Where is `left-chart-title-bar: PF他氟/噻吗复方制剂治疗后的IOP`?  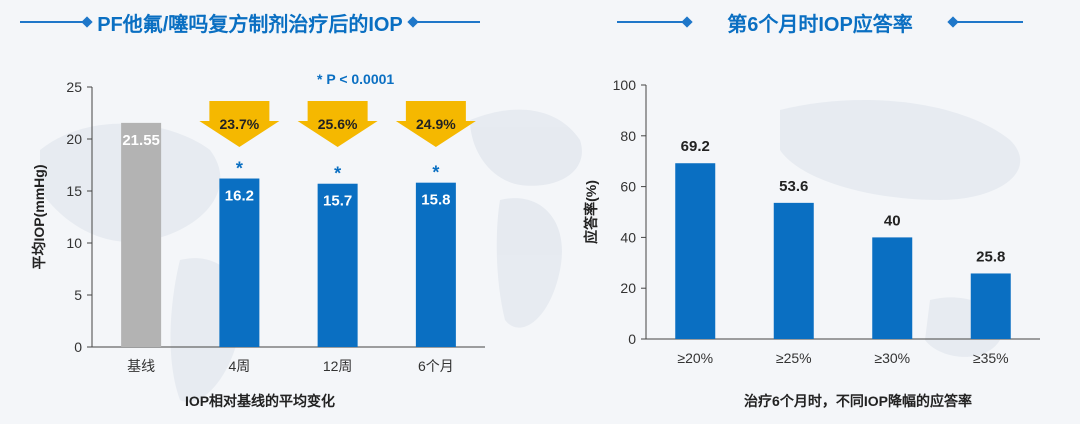
left-chart-title-bar: PF他氟/噻吗复方制剂治疗后的IOP is located at coordinates (250, 22).